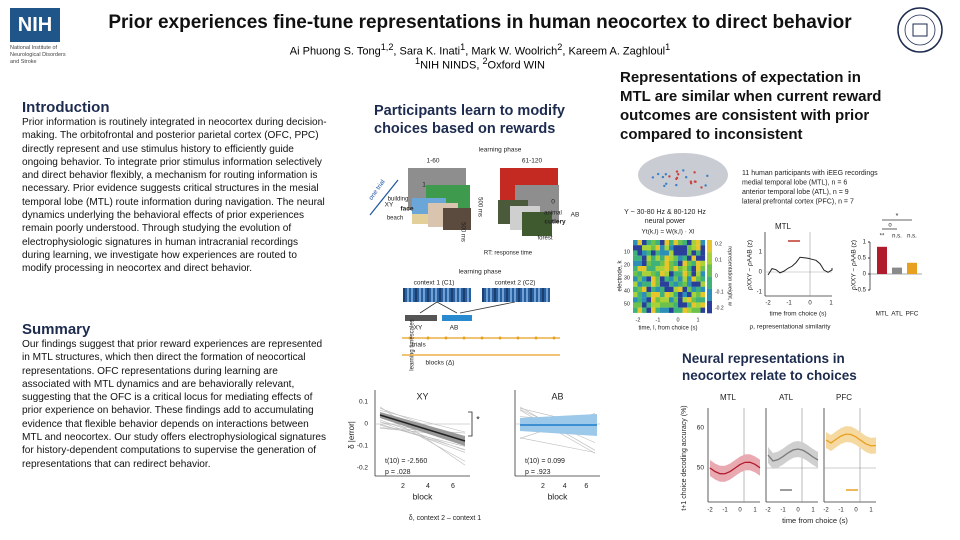 This screenshot has width=960, height=540. What do you see at coordinates (783, 511) in the screenshot?
I see `figure-label: -1` at bounding box center [783, 511].